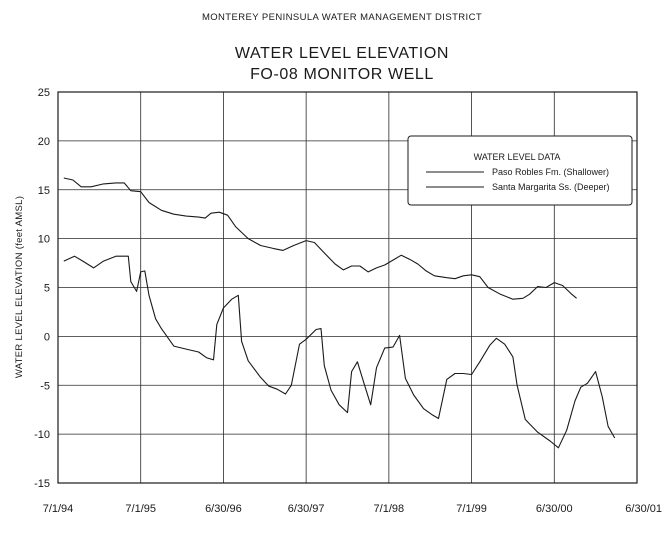 Image resolution: width=665 pixels, height=534 pixels. Describe the element at coordinates (44, 142) in the screenshot. I see `y-tick-label: 20` at that location.